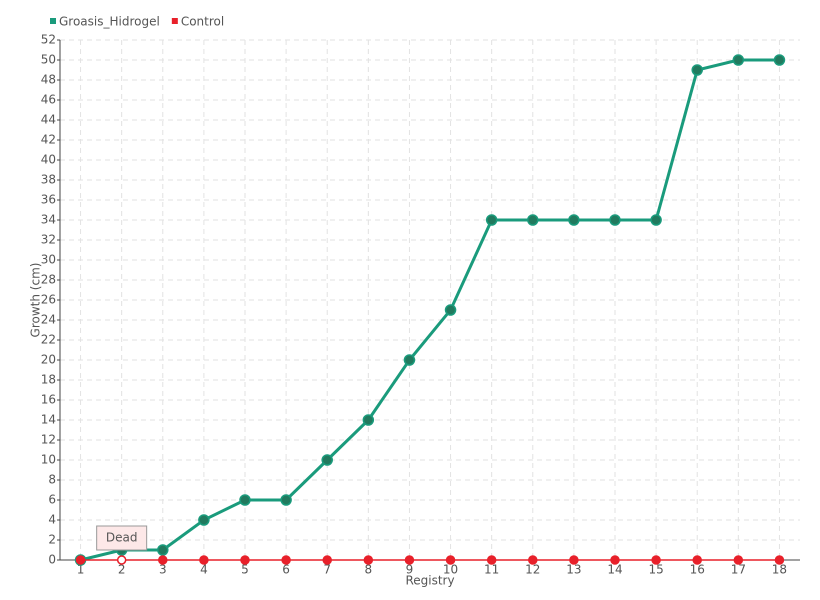  What do you see at coordinates (48, 280) in the screenshot?
I see `y-tick-label: 28` at bounding box center [48, 280].